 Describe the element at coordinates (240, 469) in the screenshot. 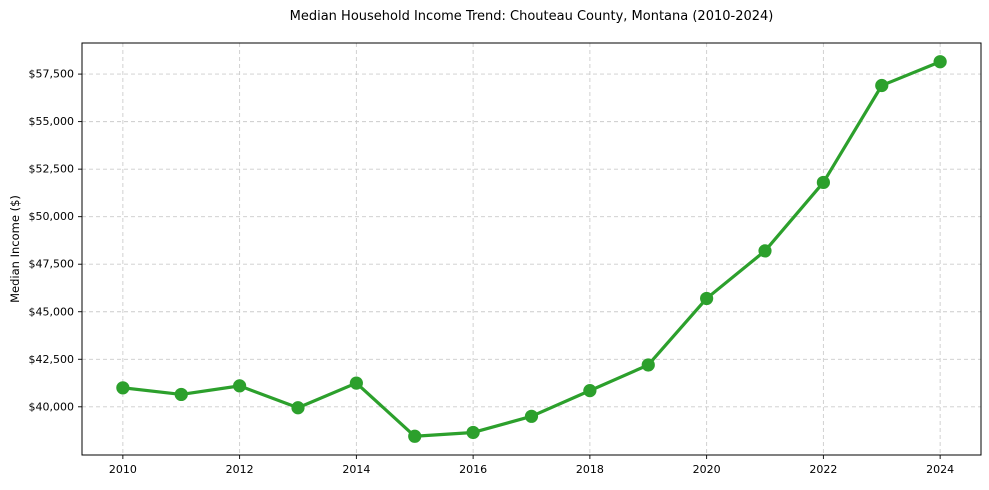

I see `x-tick-label: 2012` at that location.